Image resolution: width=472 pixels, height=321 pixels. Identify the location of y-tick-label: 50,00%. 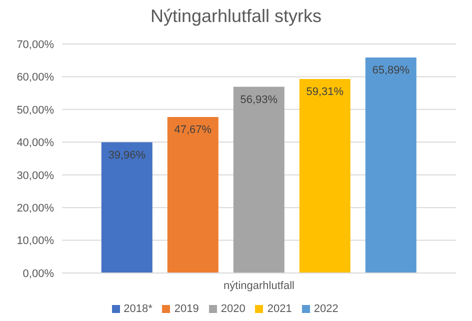
(35, 110).